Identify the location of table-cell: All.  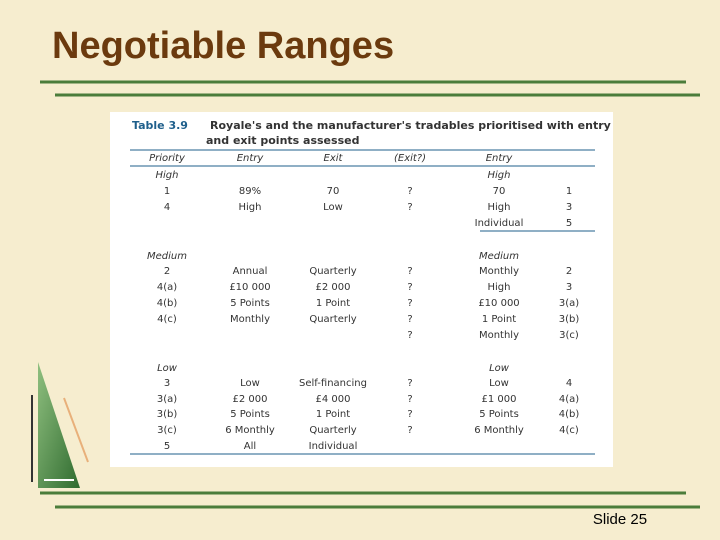
(250, 446).